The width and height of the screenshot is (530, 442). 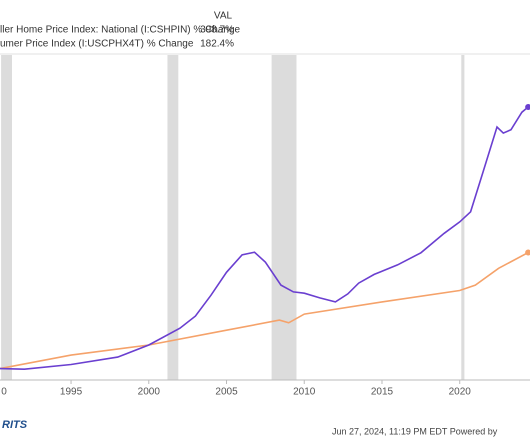 I want to click on legend-value: 182.4%, so click(x=217, y=44).